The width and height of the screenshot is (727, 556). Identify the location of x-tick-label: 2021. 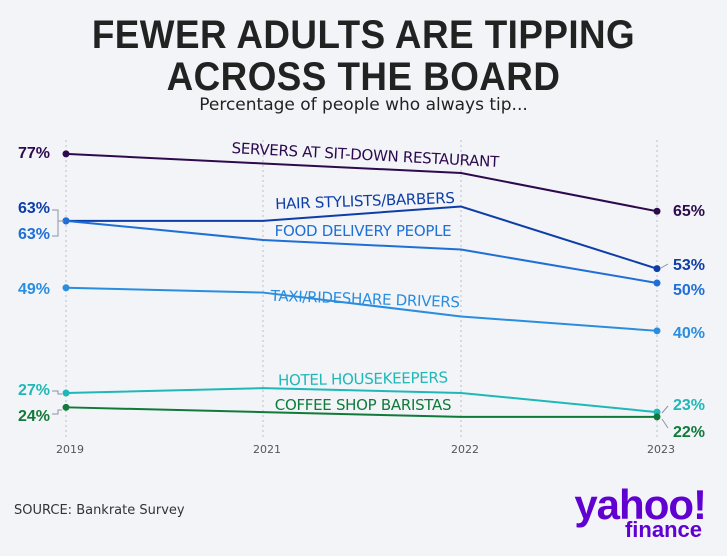
(267, 449).